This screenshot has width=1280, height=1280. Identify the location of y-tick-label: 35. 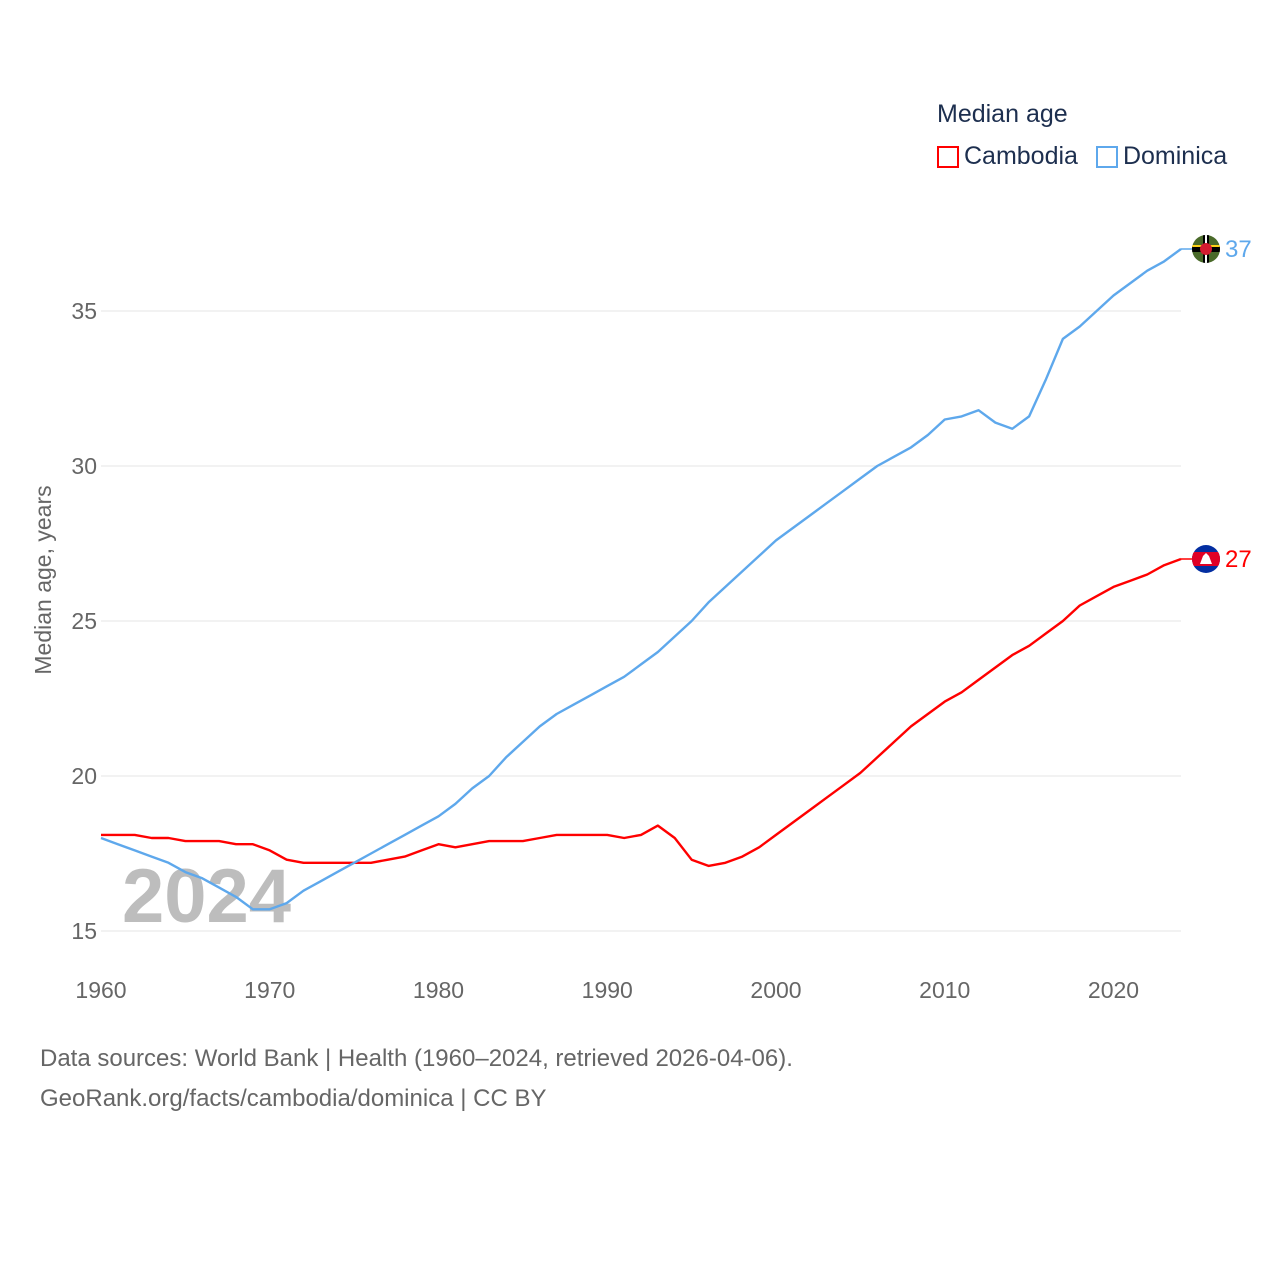
(84, 311).